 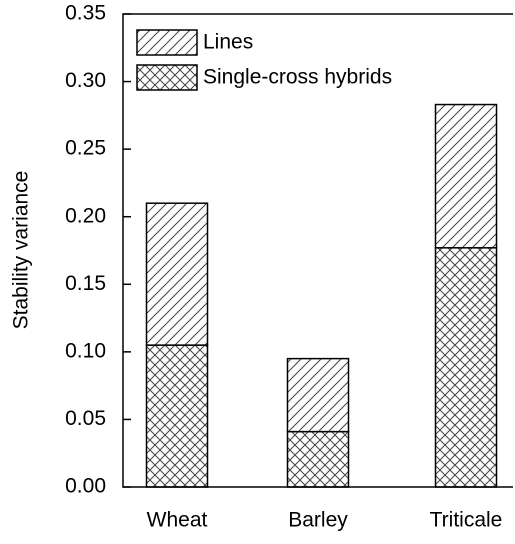 I want to click on y-tick-label: 0.10, so click(x=85, y=350).